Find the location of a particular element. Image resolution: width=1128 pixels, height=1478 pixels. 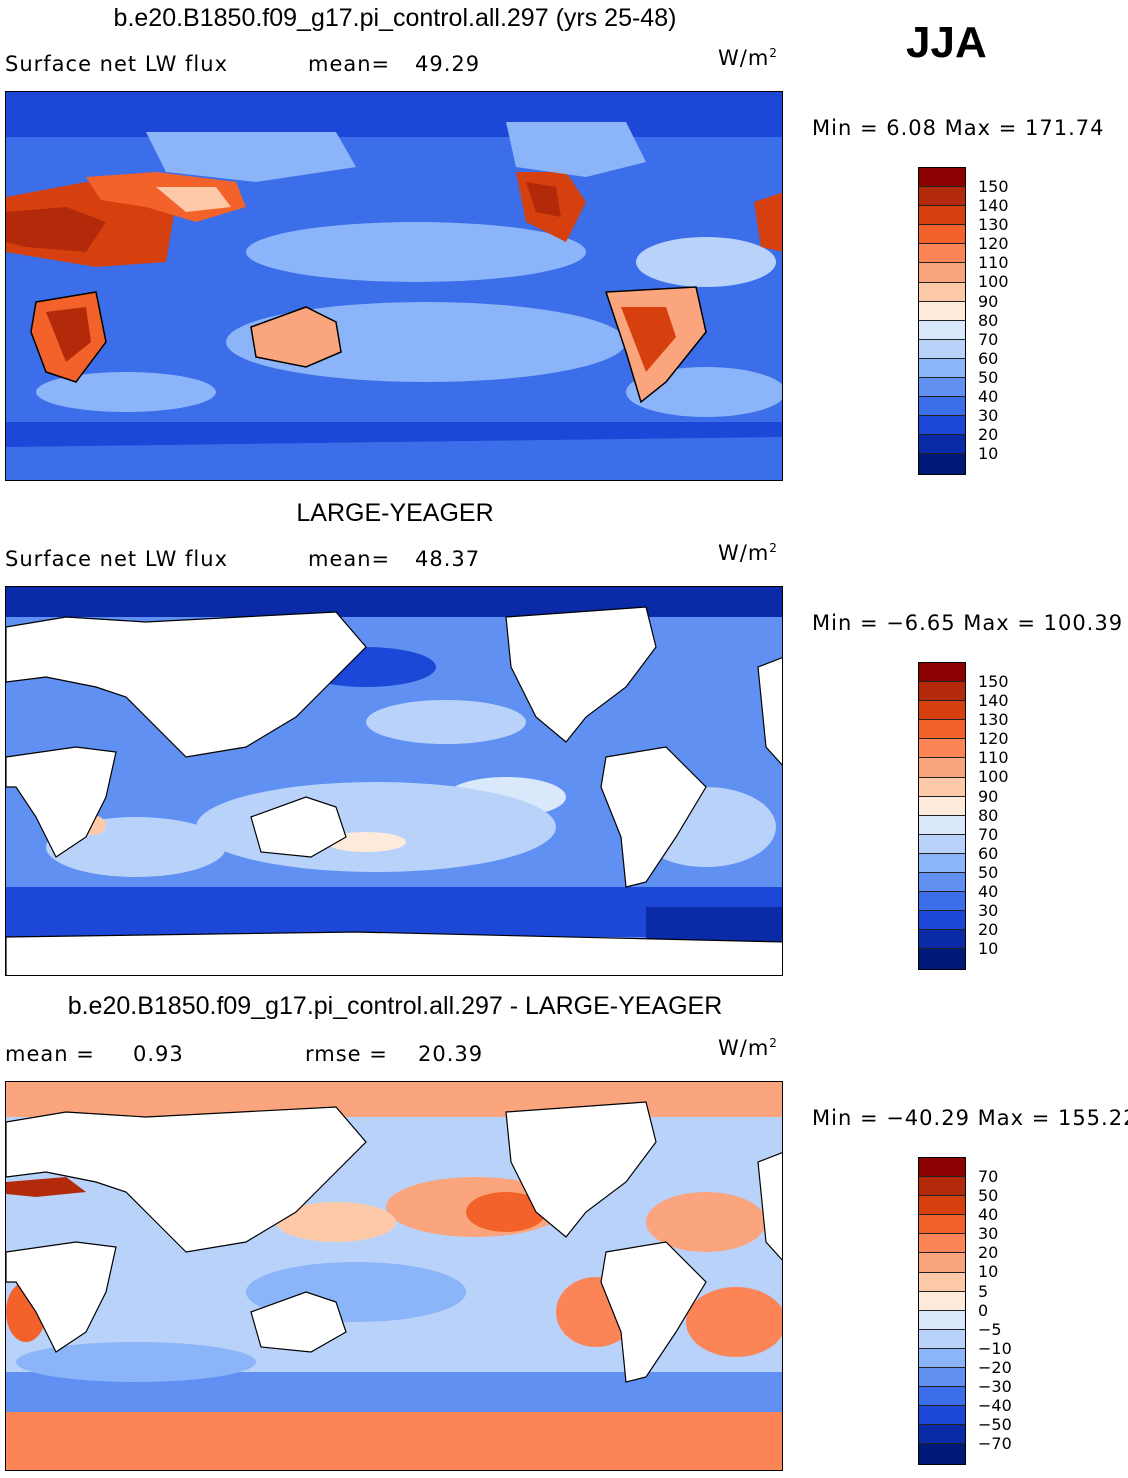

panel3-minmax: Min = −40.29 Max = 155.22 is located at coordinates (970, 1118).